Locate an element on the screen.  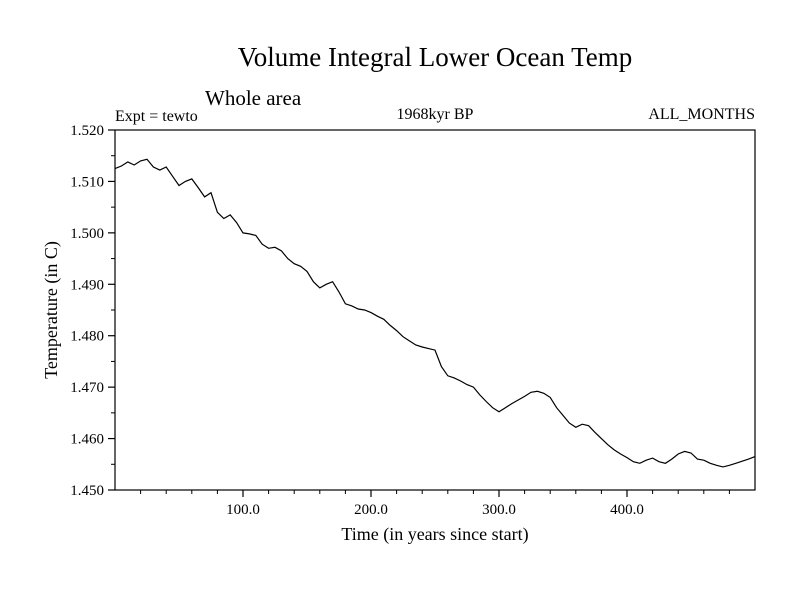
y-tick-label: 1.450 is located at coordinates (87, 491).